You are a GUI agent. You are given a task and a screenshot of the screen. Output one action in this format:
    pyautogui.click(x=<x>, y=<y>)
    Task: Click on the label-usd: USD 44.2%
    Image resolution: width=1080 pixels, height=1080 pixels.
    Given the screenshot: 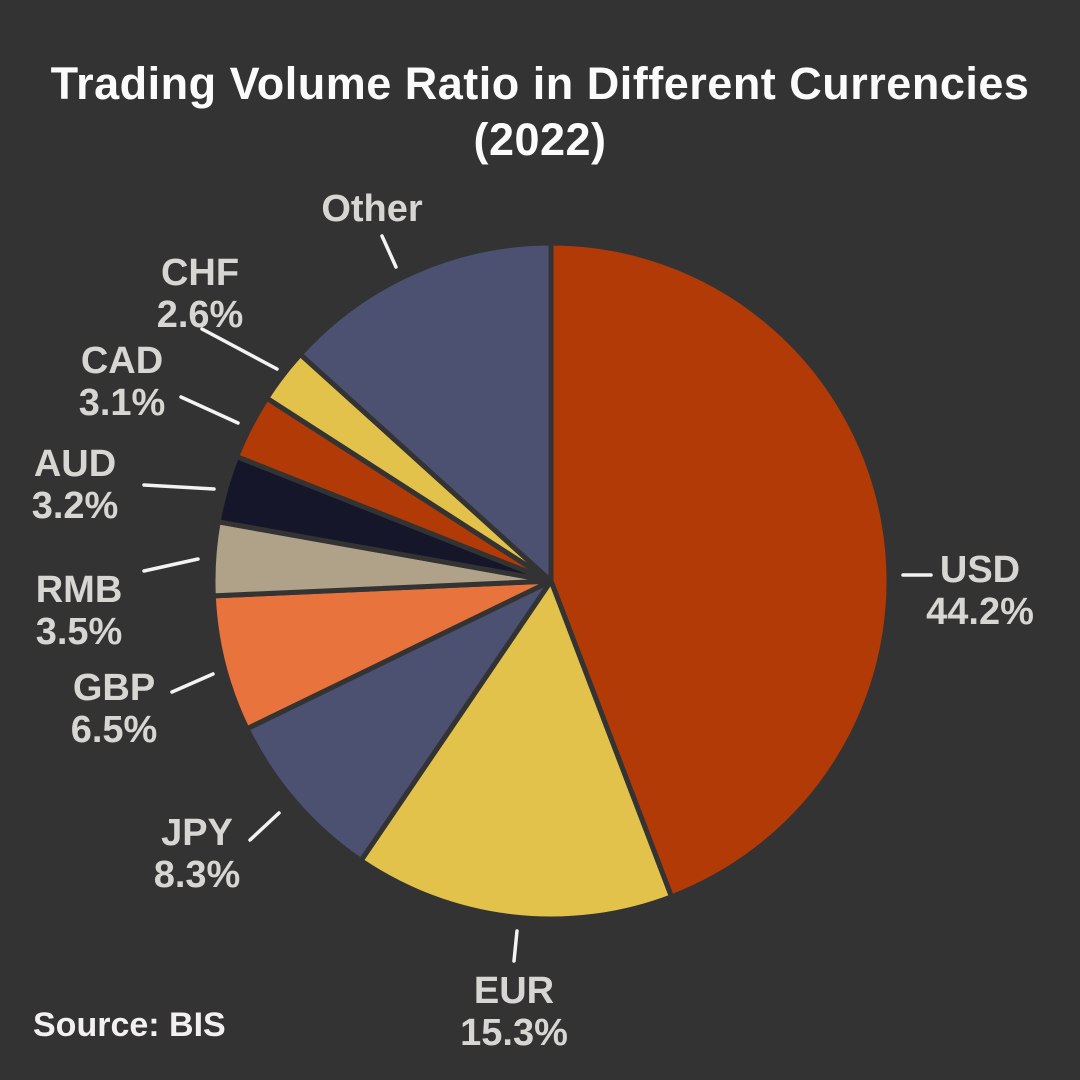 What is the action you would take?
    pyautogui.click(x=980, y=591)
    